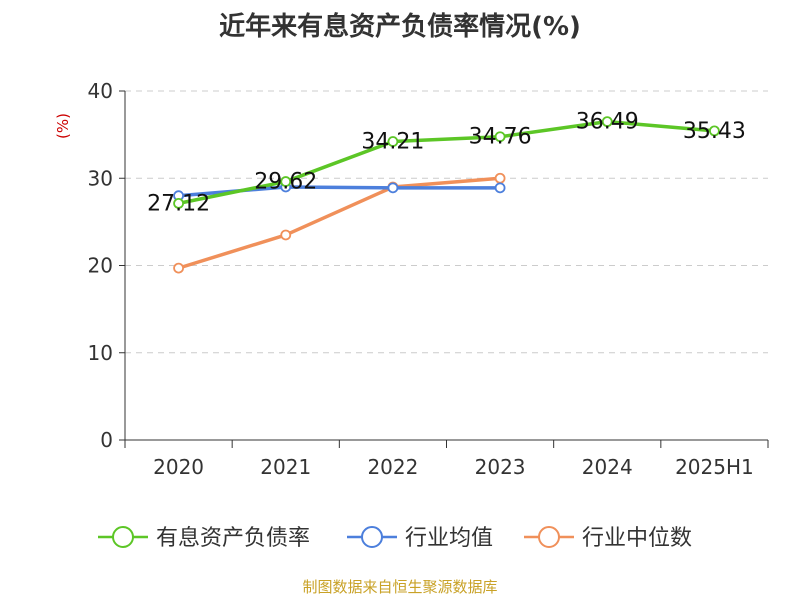  I want to click on data-label: 35.43, so click(714, 131).